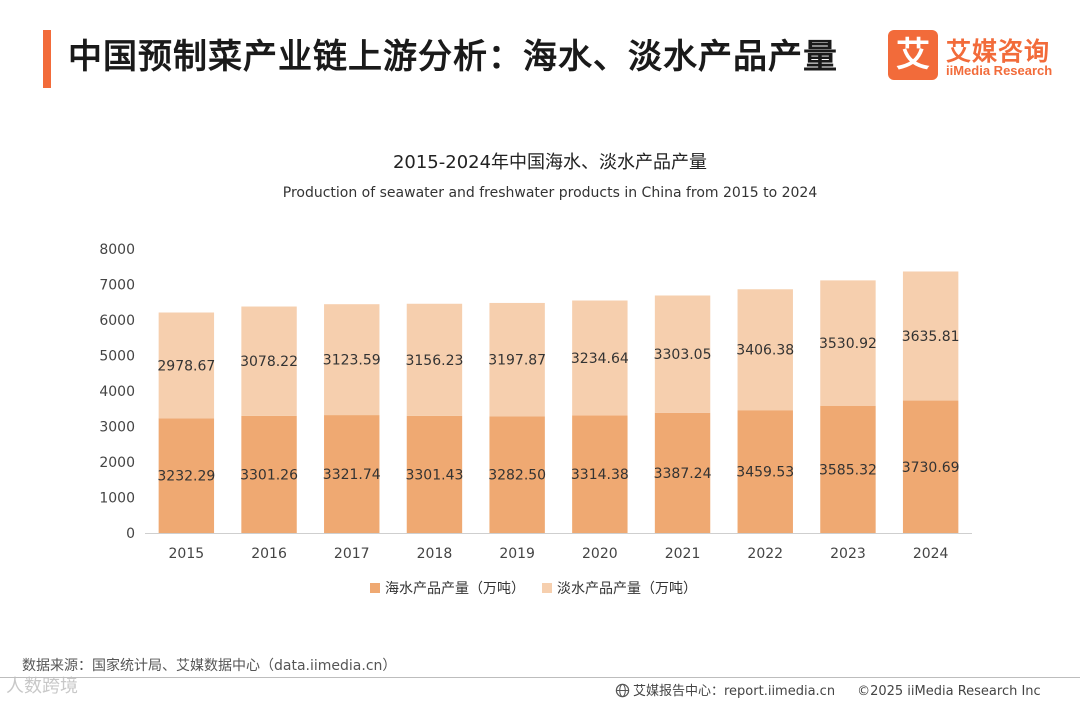 The image size is (1080, 702). What do you see at coordinates (117, 286) in the screenshot?
I see `y-tick-label: 7000` at bounding box center [117, 286].